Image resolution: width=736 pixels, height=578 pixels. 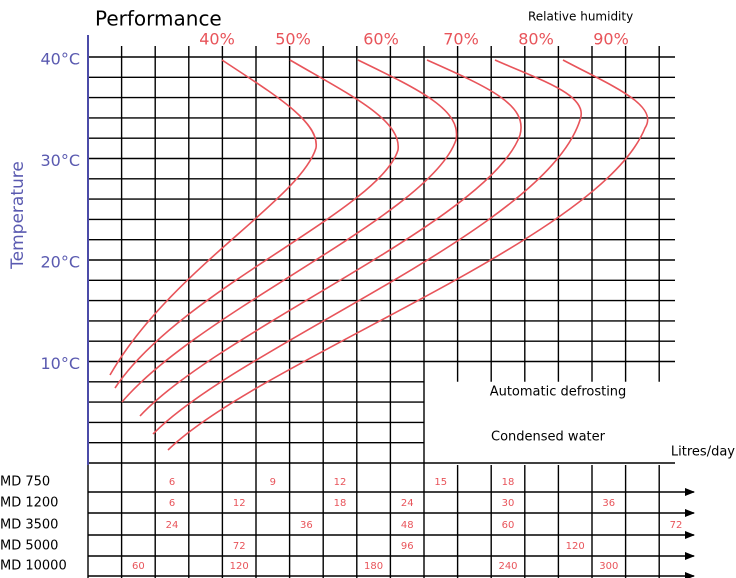 What do you see at coordinates (580, 17) in the screenshot?
I see `humidity-title: Relative humidity` at bounding box center [580, 17].